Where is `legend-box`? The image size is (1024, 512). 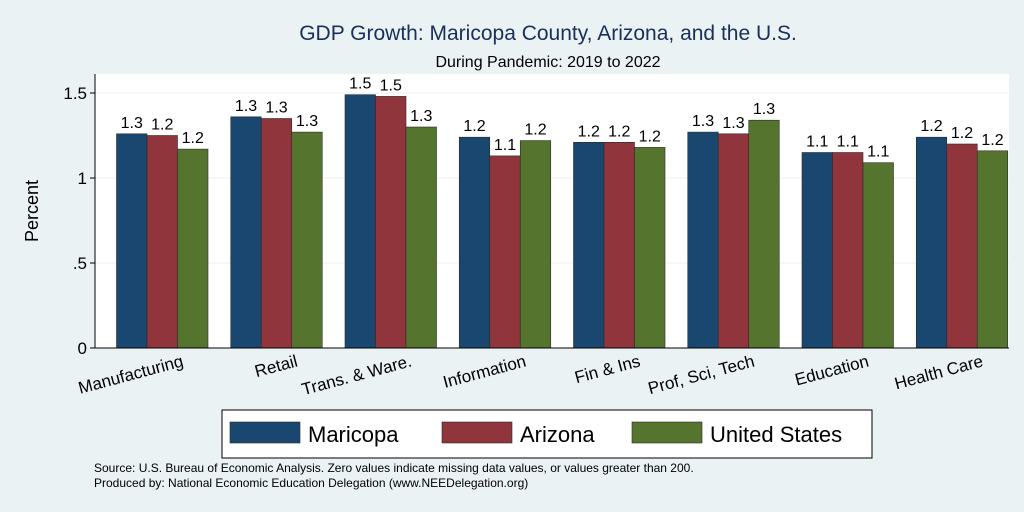 legend-box is located at coordinates (547, 434).